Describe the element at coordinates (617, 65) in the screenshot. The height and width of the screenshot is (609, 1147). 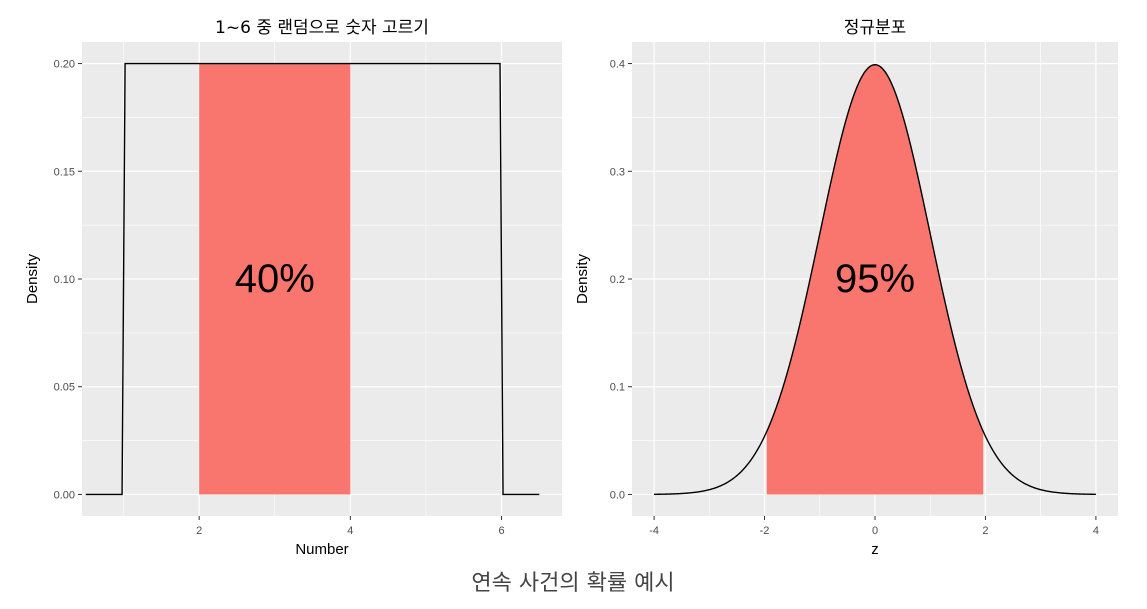
I see `y-tick-label: 0.4` at that location.